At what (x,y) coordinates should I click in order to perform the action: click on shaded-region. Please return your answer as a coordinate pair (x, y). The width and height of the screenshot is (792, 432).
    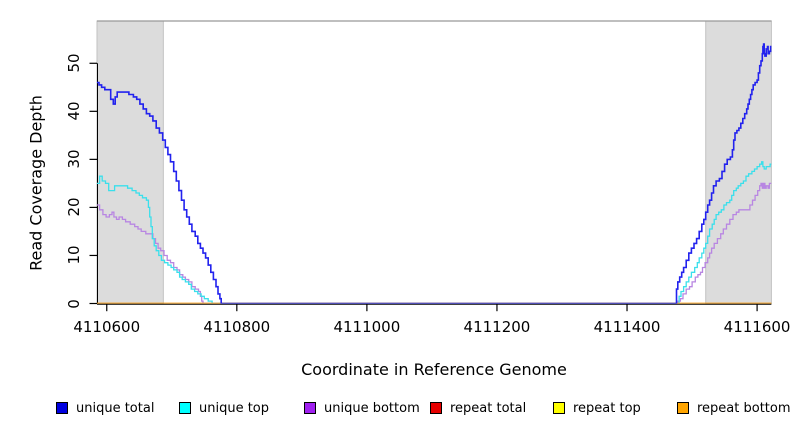
    Looking at the image, I should click on (130, 162).